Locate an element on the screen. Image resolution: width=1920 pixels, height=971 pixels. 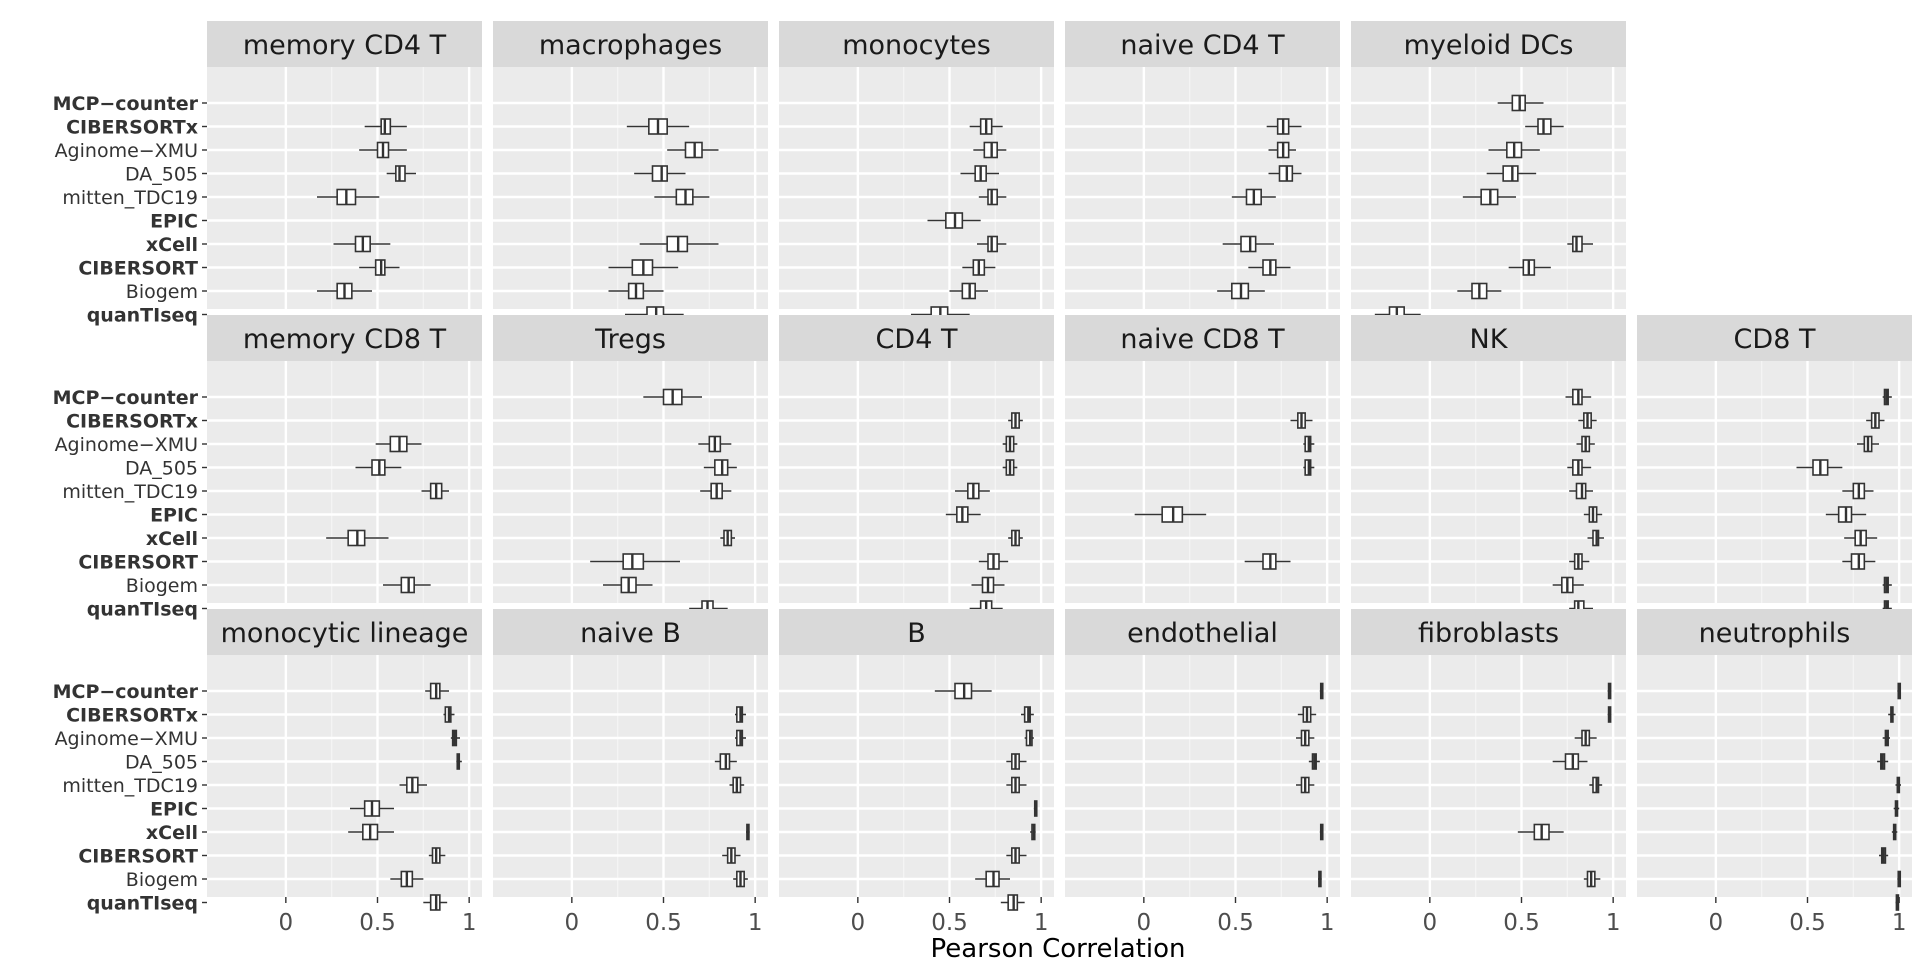
facet-strip-label: myeloid DCs is located at coordinates (1489, 45).